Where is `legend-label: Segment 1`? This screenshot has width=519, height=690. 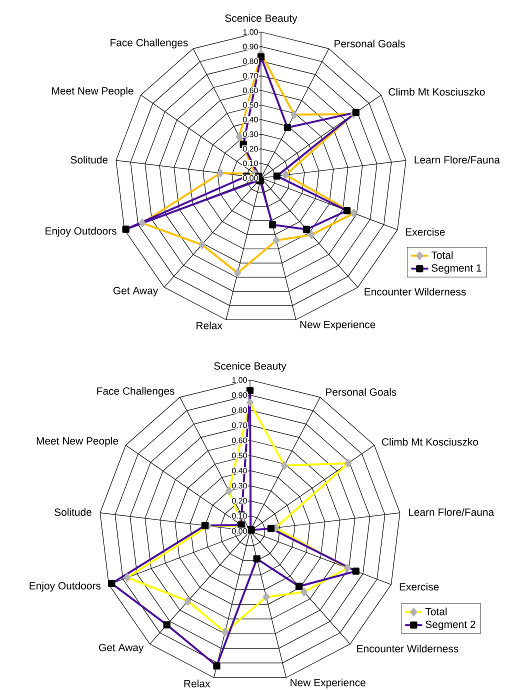 legend-label: Segment 1 is located at coordinates (457, 269).